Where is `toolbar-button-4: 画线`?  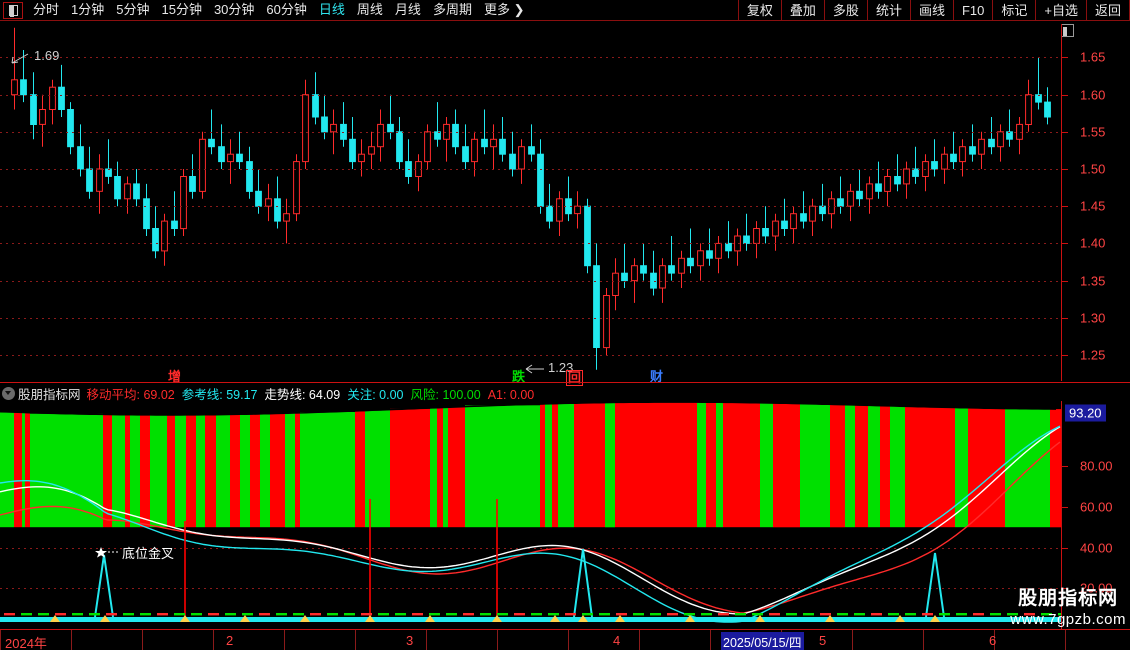 toolbar-button-4: 画线 is located at coordinates (931, 10).